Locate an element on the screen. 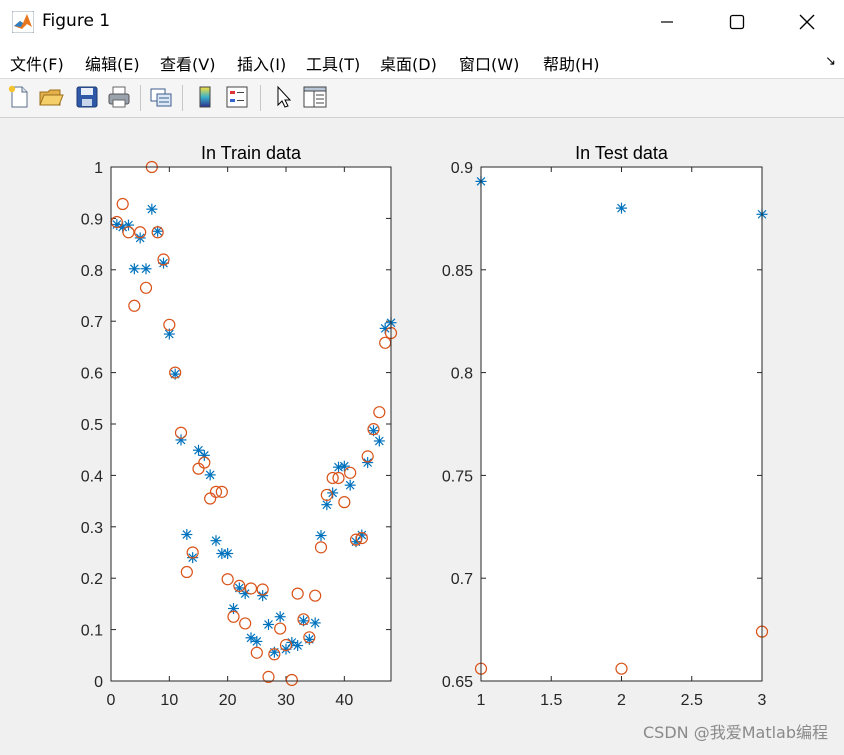 The width and height of the screenshot is (844, 755). menu-window: 窗口(W) is located at coordinates (489, 64).